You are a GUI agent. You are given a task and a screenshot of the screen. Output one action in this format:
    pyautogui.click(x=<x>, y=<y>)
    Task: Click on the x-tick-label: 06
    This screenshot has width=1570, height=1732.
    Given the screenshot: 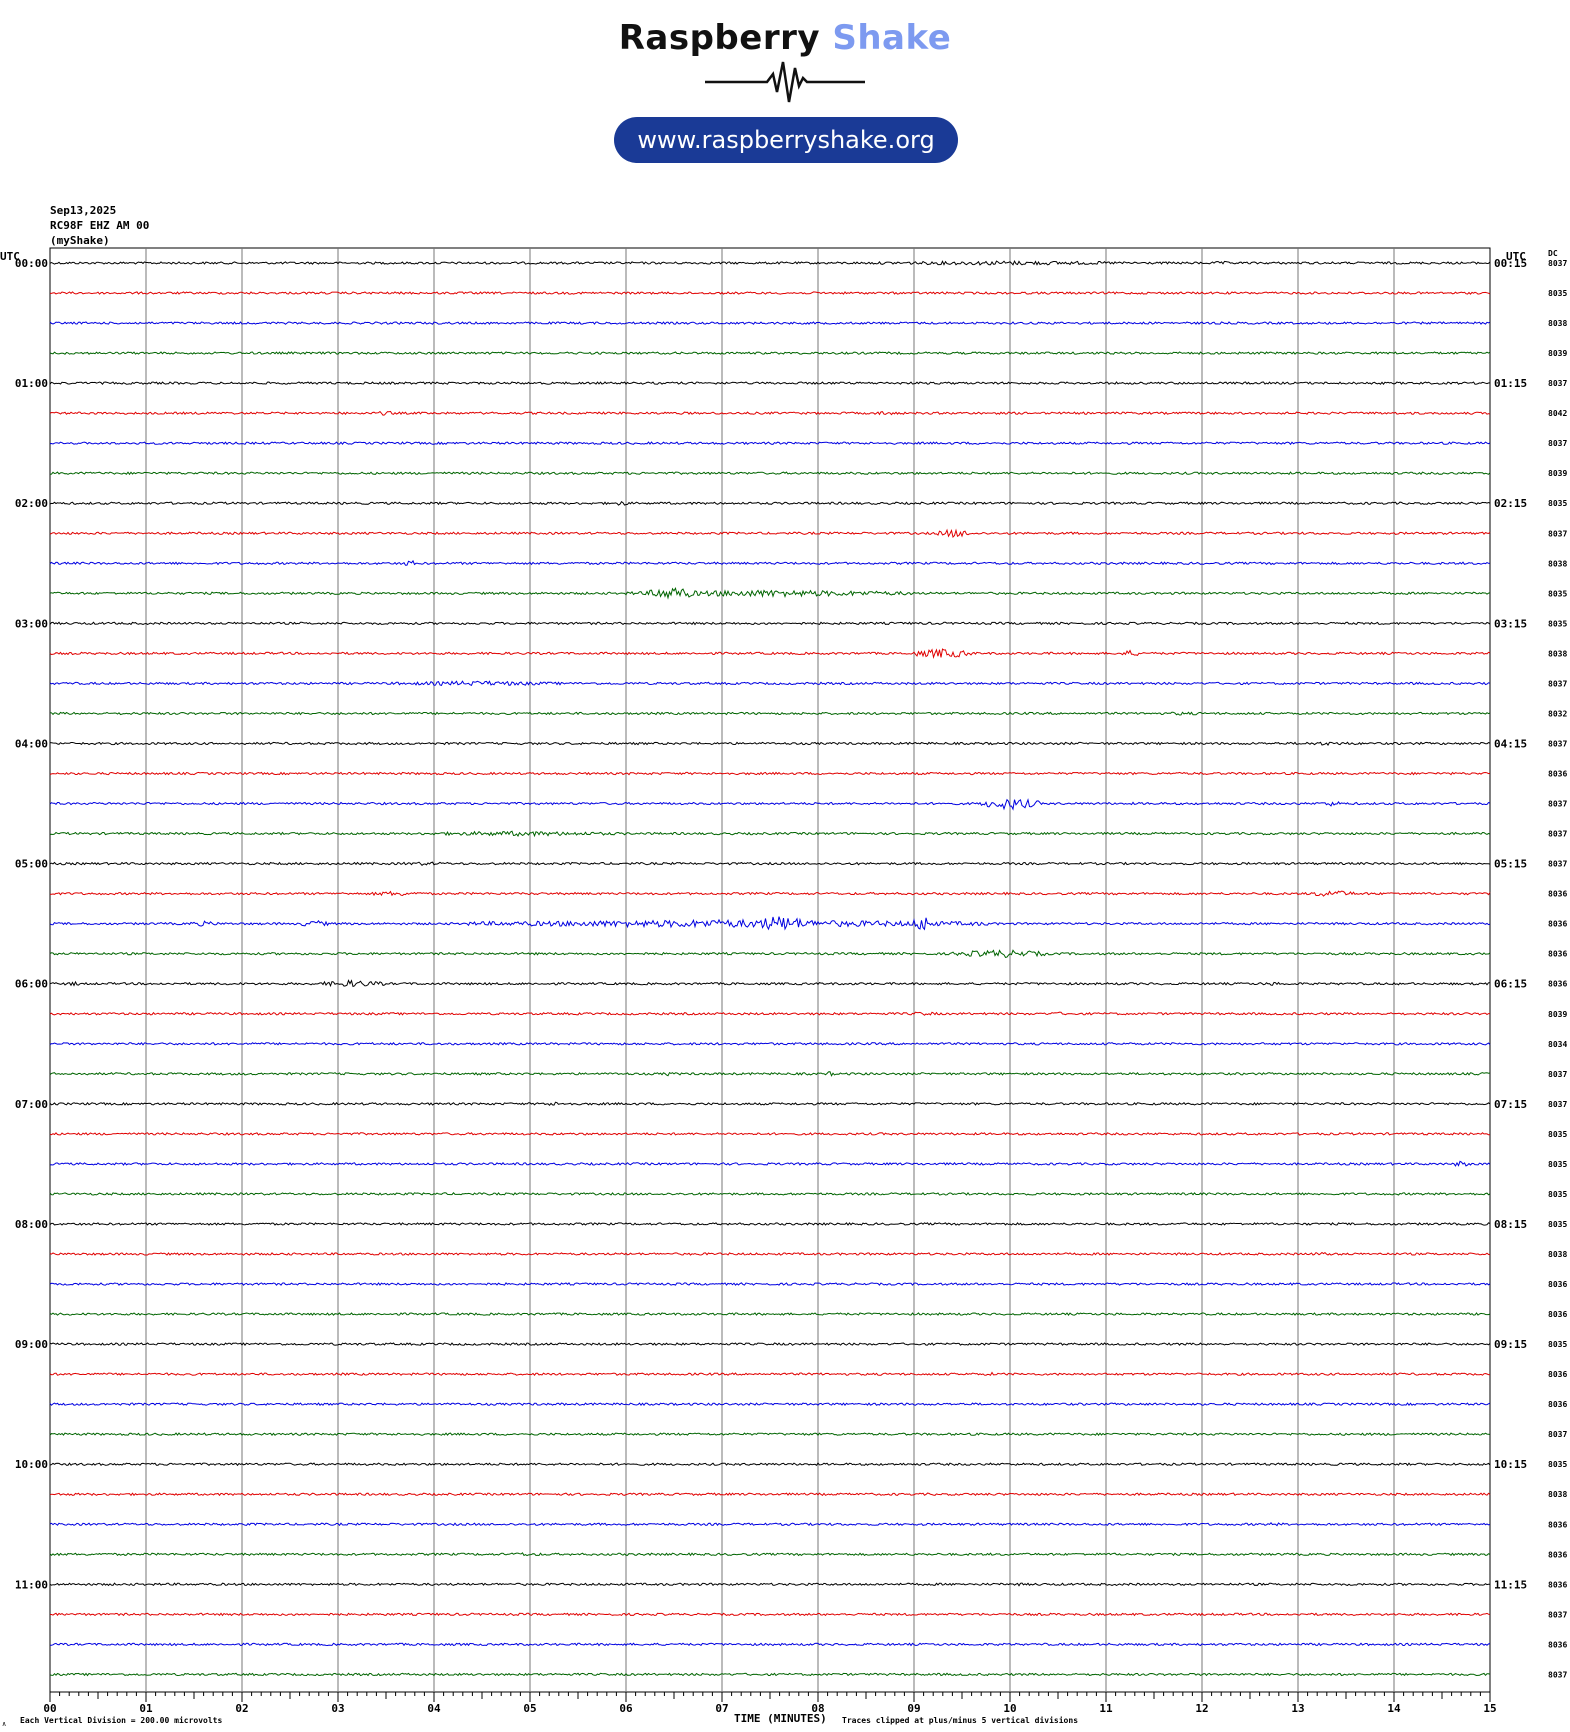 What is the action you would take?
    pyautogui.click(x=626, y=1708)
    